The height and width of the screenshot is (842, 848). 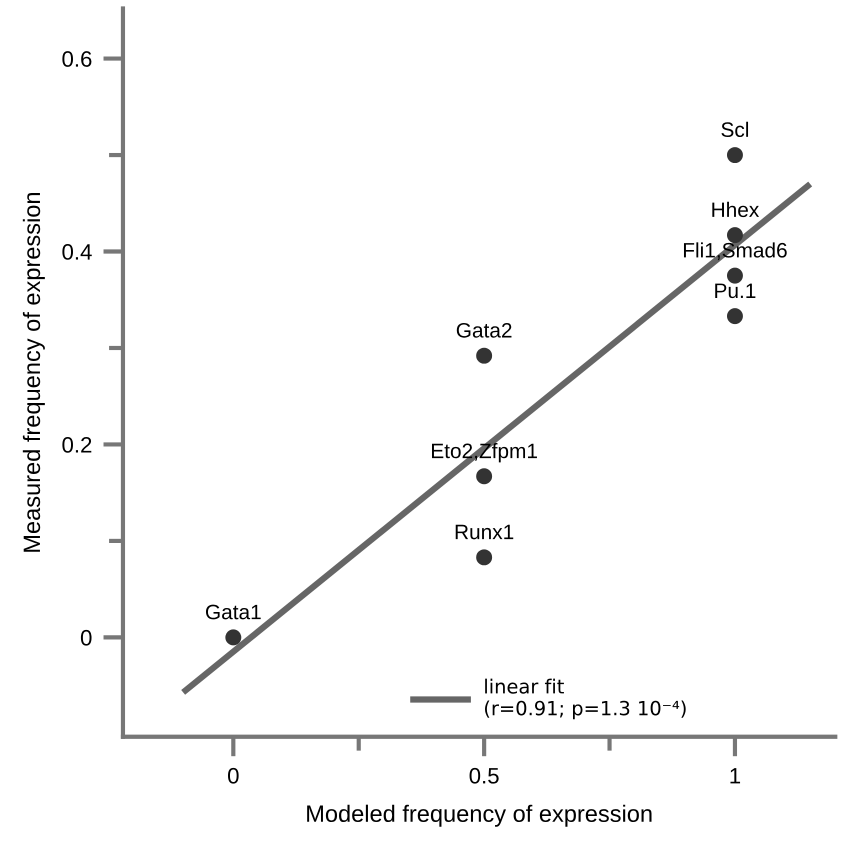 What do you see at coordinates (734, 130) in the screenshot?
I see `annotation: Scl` at bounding box center [734, 130].